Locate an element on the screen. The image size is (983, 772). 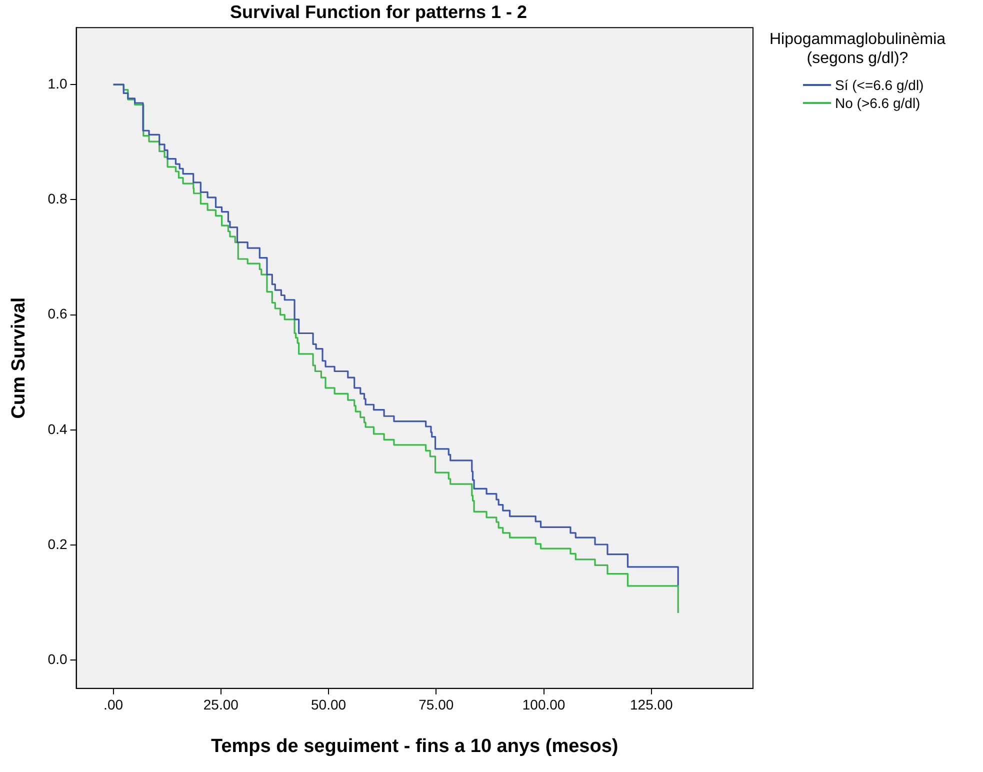
y-tick-label: 0.2 is located at coordinates (58, 544).